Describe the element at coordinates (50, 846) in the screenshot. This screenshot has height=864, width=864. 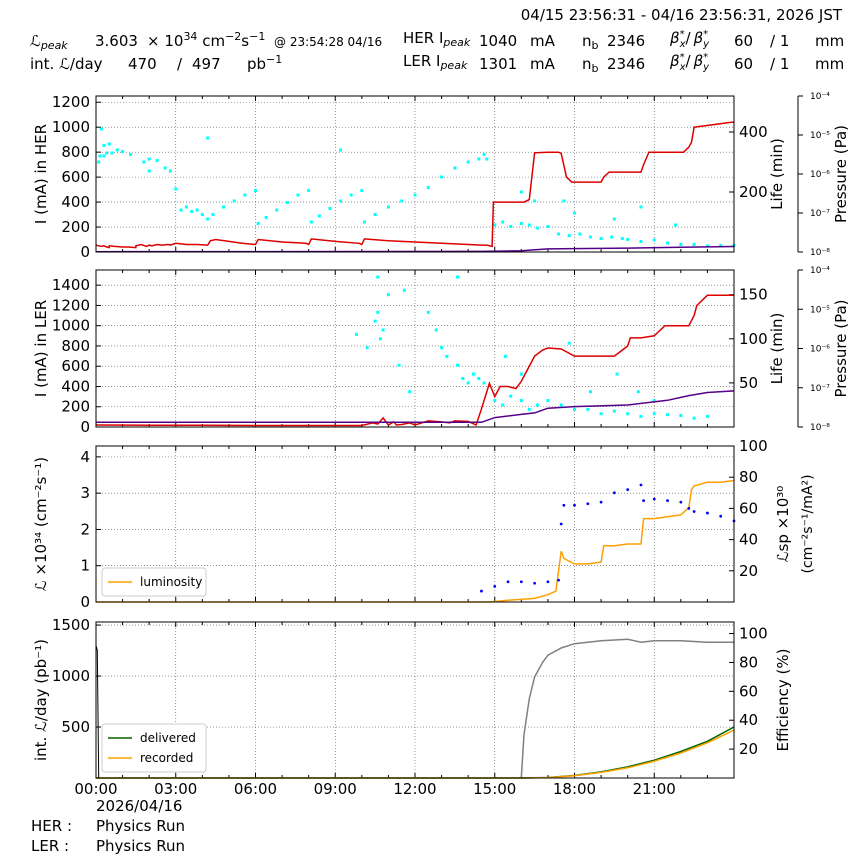
I see `footer-ler-label: LER :` at that location.